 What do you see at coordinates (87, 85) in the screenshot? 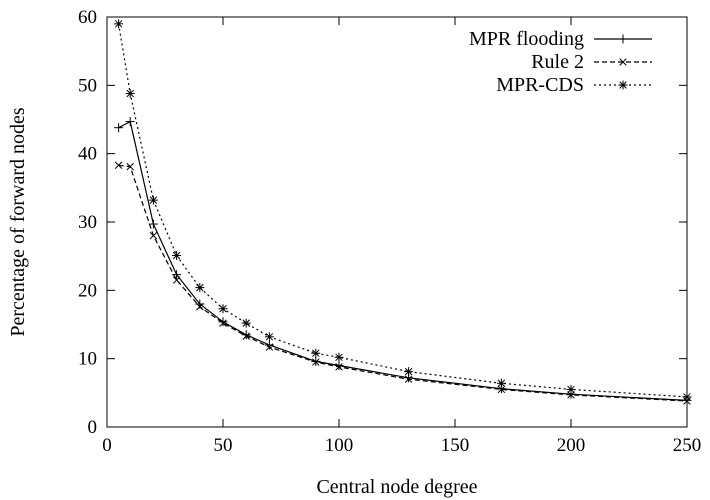
I see `y-tick-label: 50` at bounding box center [87, 85].